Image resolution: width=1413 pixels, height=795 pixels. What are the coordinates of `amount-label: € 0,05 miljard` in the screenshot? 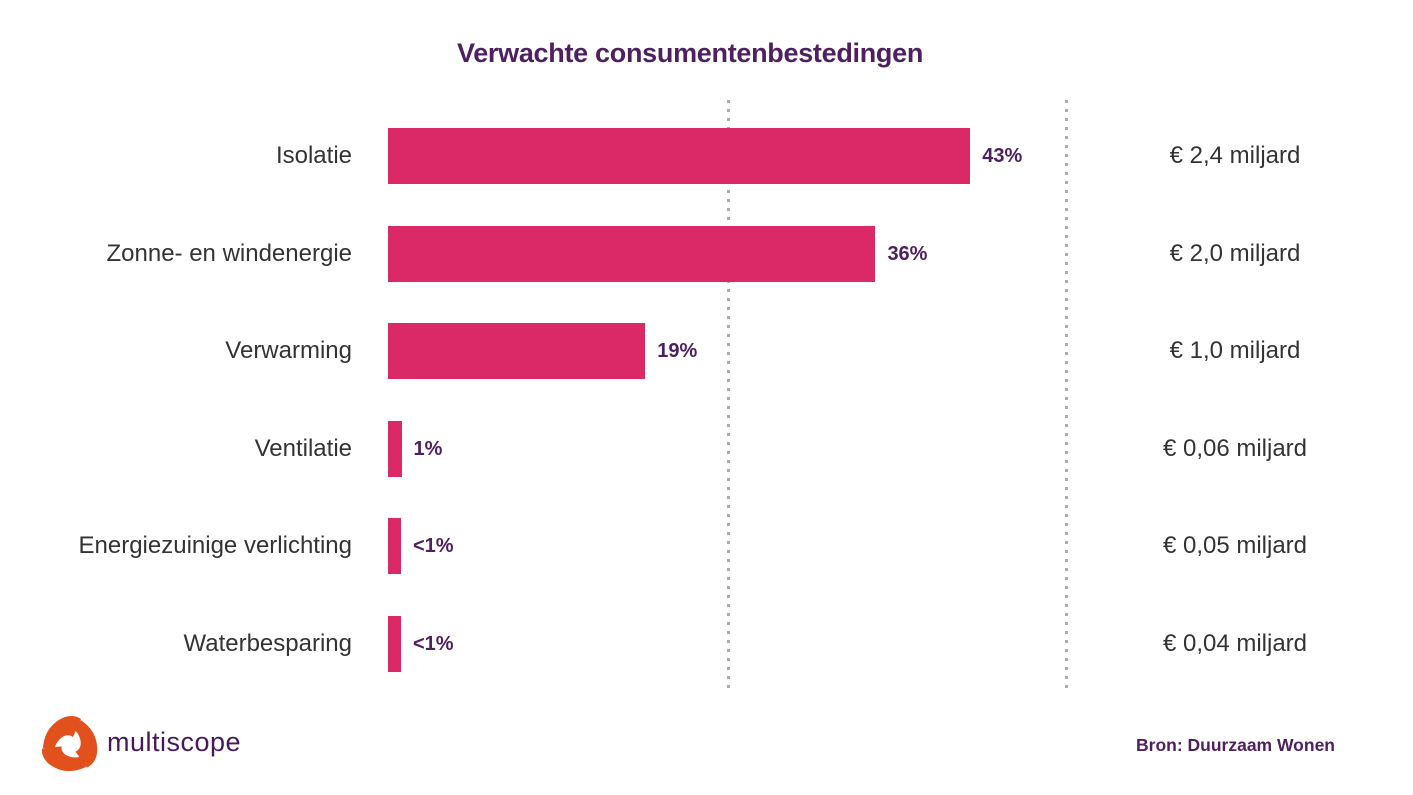 It's located at (1235, 545).